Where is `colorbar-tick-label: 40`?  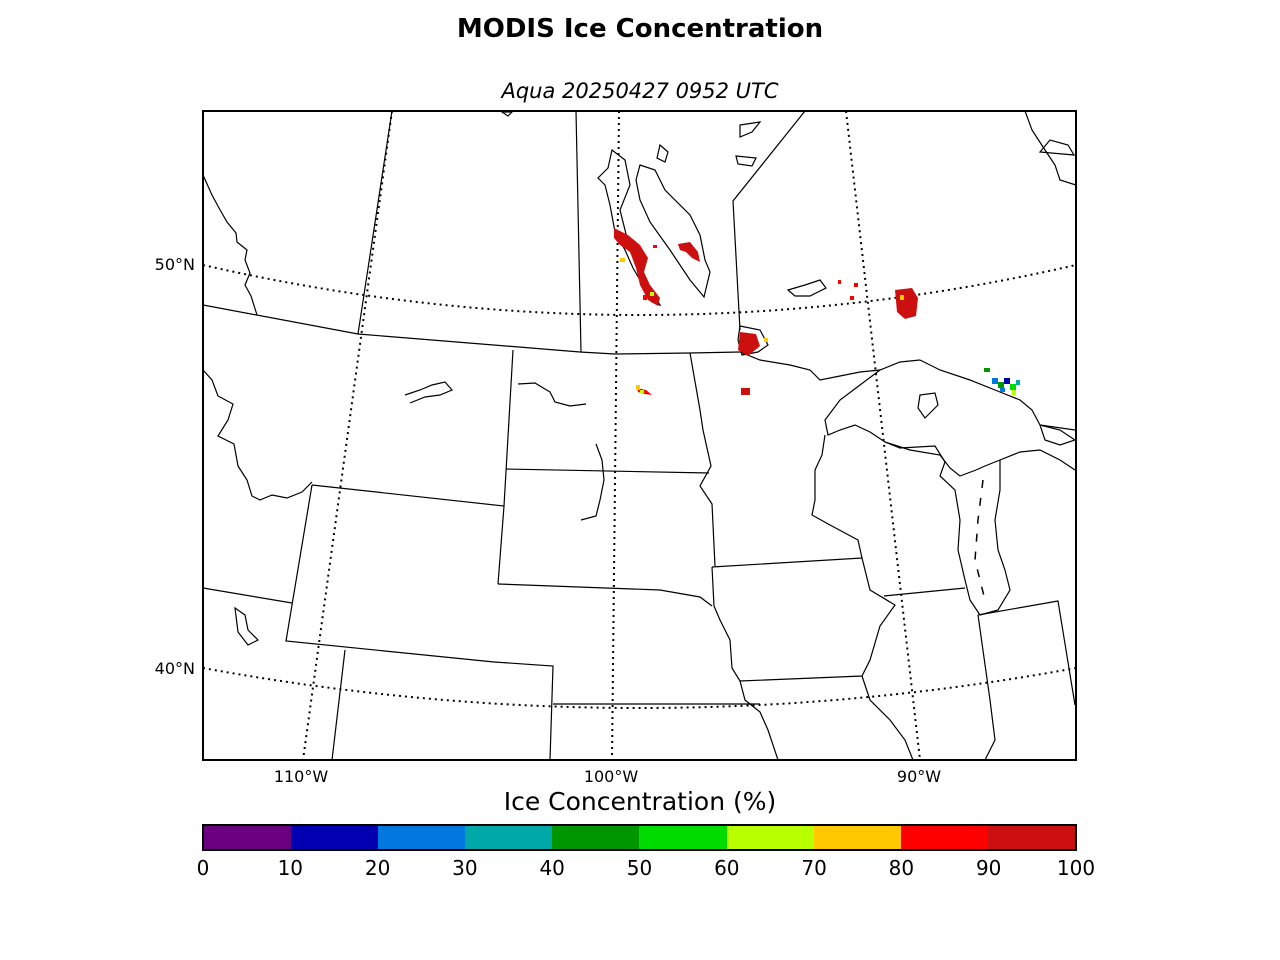 colorbar-tick-label: 40 is located at coordinates (552, 868).